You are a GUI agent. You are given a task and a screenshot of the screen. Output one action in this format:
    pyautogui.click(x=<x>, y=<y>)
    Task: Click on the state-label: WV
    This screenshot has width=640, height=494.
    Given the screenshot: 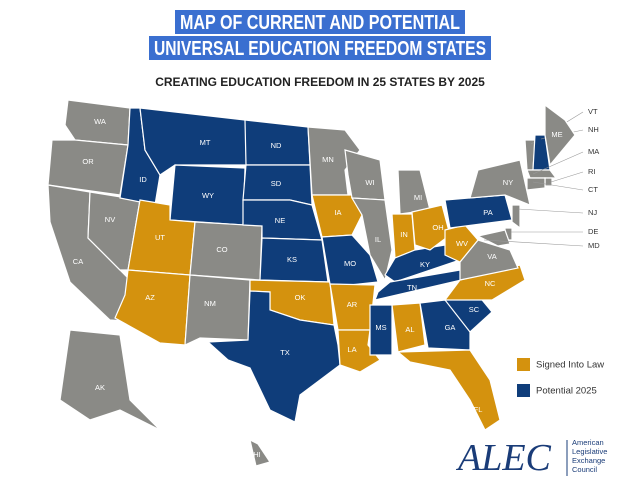 What is the action you would take?
    pyautogui.click(x=462, y=243)
    